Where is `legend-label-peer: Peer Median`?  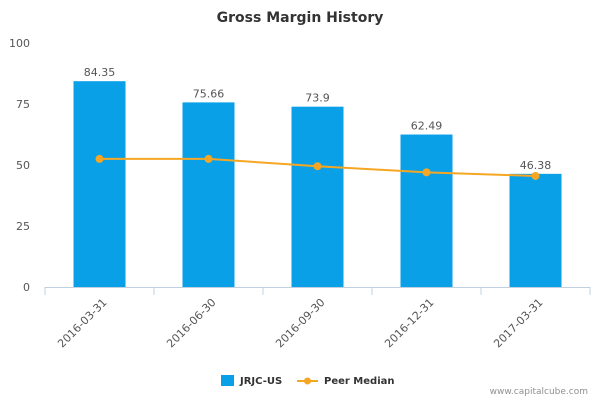 legend-label-peer: Peer Median is located at coordinates (359, 381).